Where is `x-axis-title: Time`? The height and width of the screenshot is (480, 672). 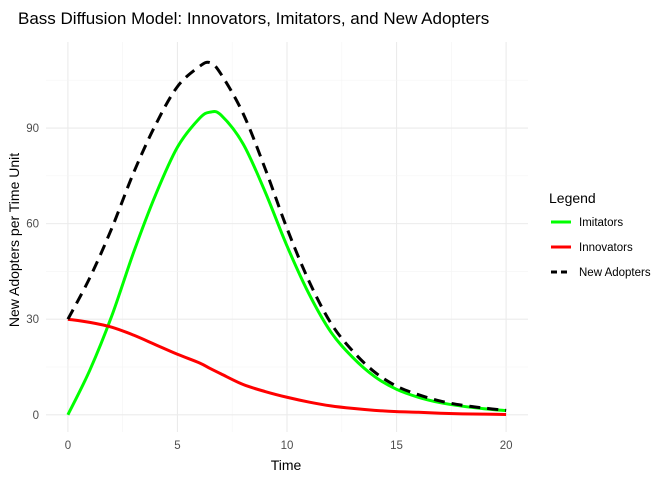
x-axis-title: Time is located at coordinates (286, 465).